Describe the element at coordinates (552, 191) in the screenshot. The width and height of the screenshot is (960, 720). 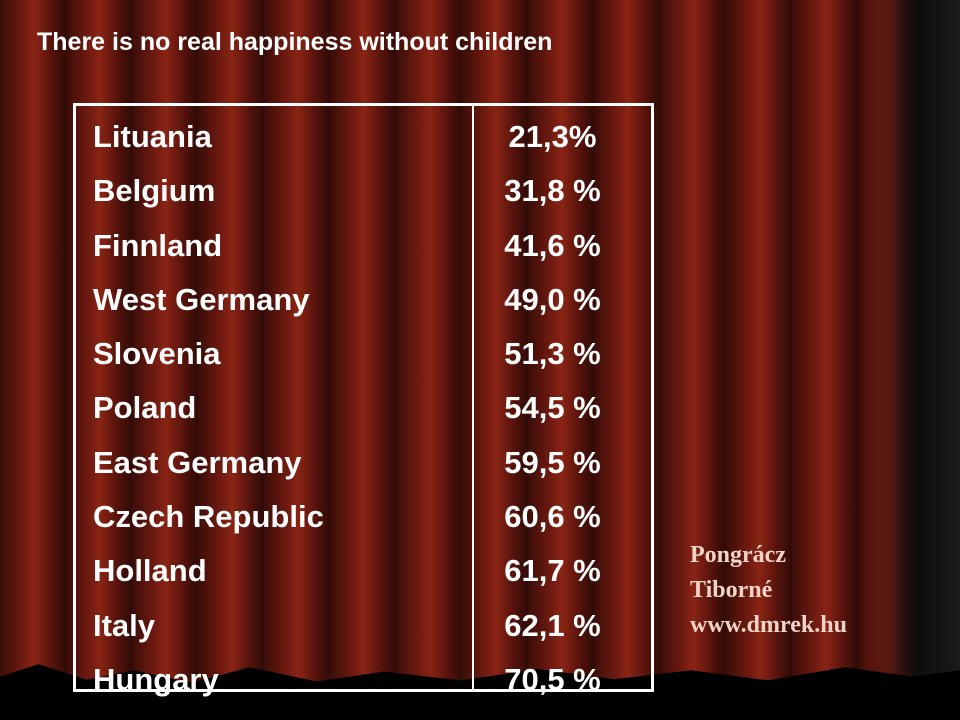
I see `table-row-value: 31,8 %` at that location.